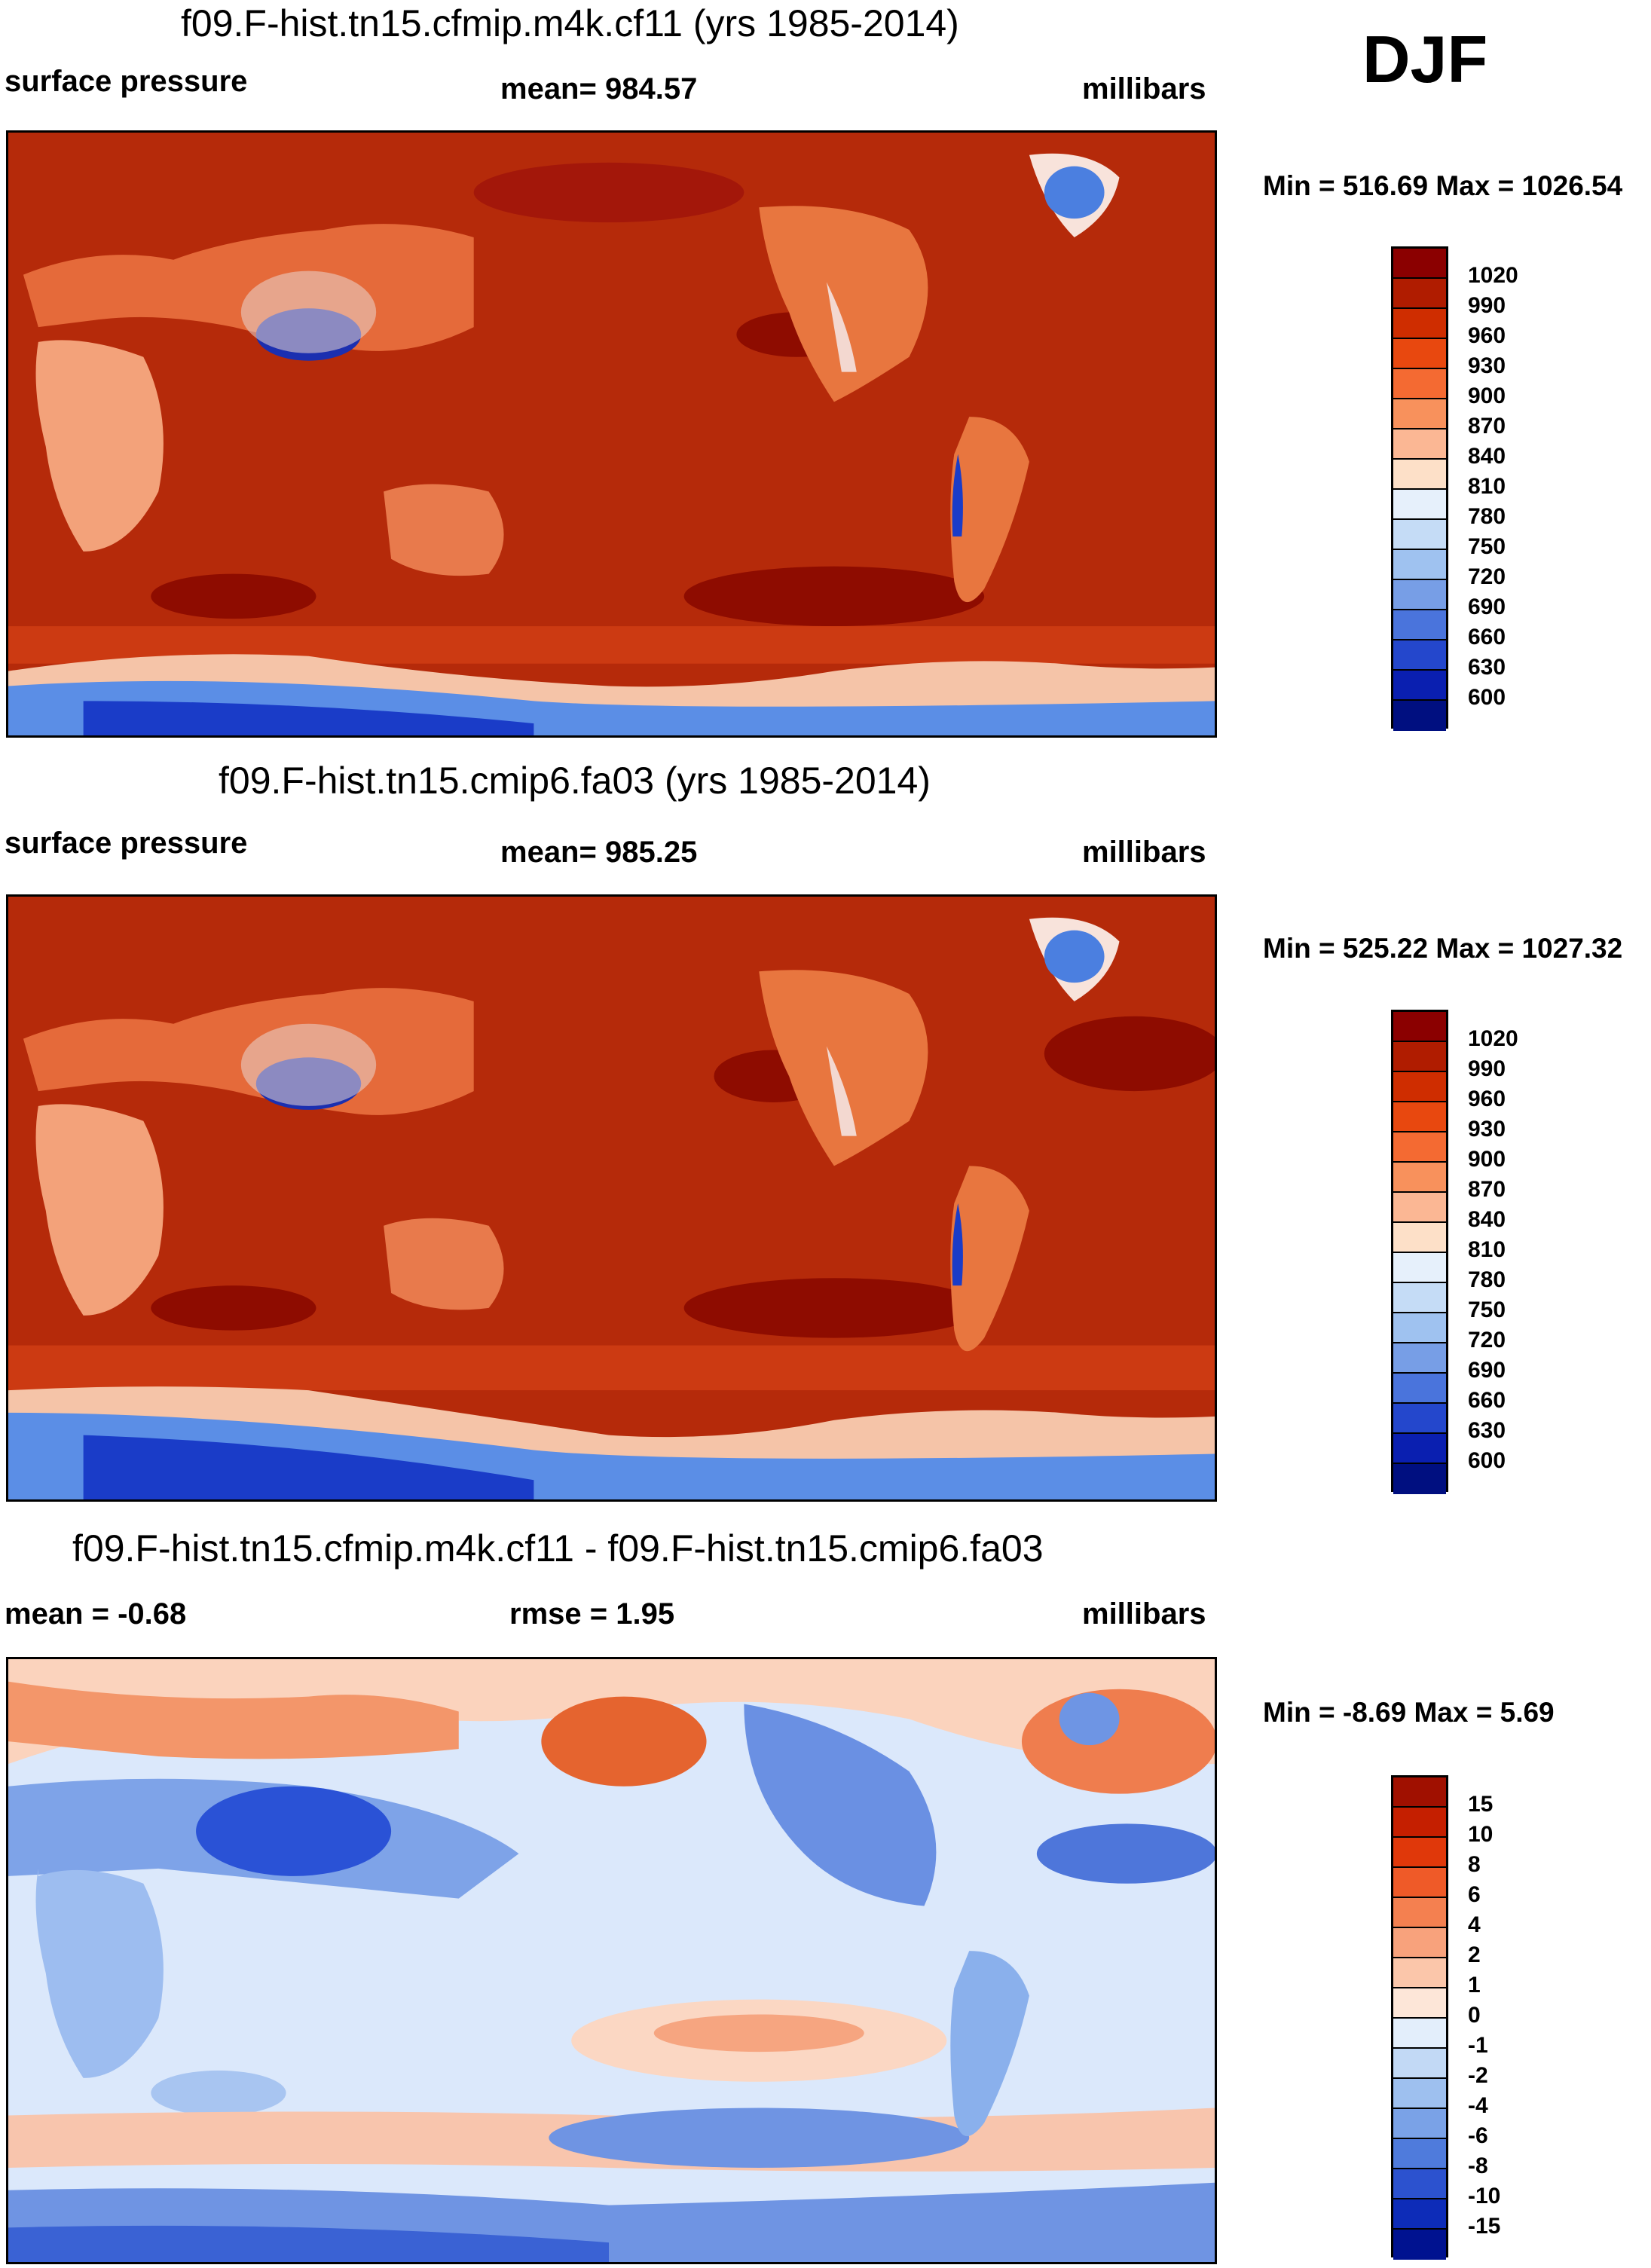 This screenshot has width=1651, height=2268. I want to click on colorbar-tick-label: 810, so click(1487, 1249).